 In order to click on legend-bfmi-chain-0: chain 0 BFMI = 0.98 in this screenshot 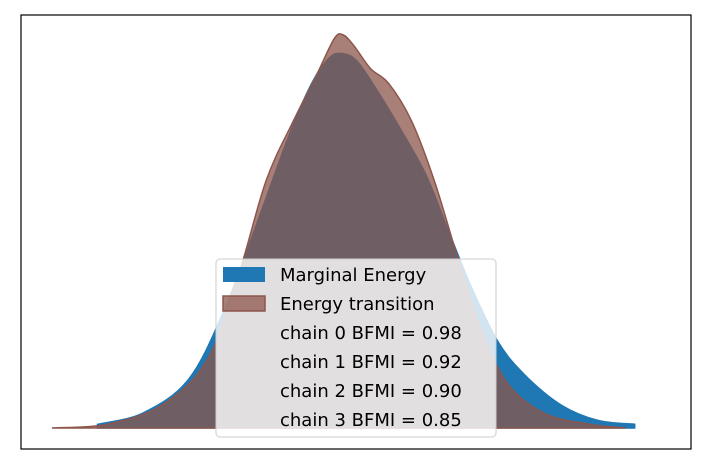, I will do `click(371, 333)`.